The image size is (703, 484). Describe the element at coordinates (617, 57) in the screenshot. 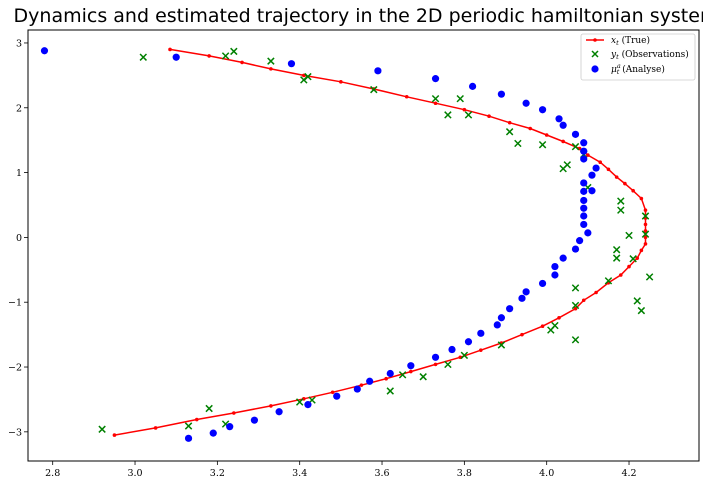

I see `legend-sub-observations: t` at that location.